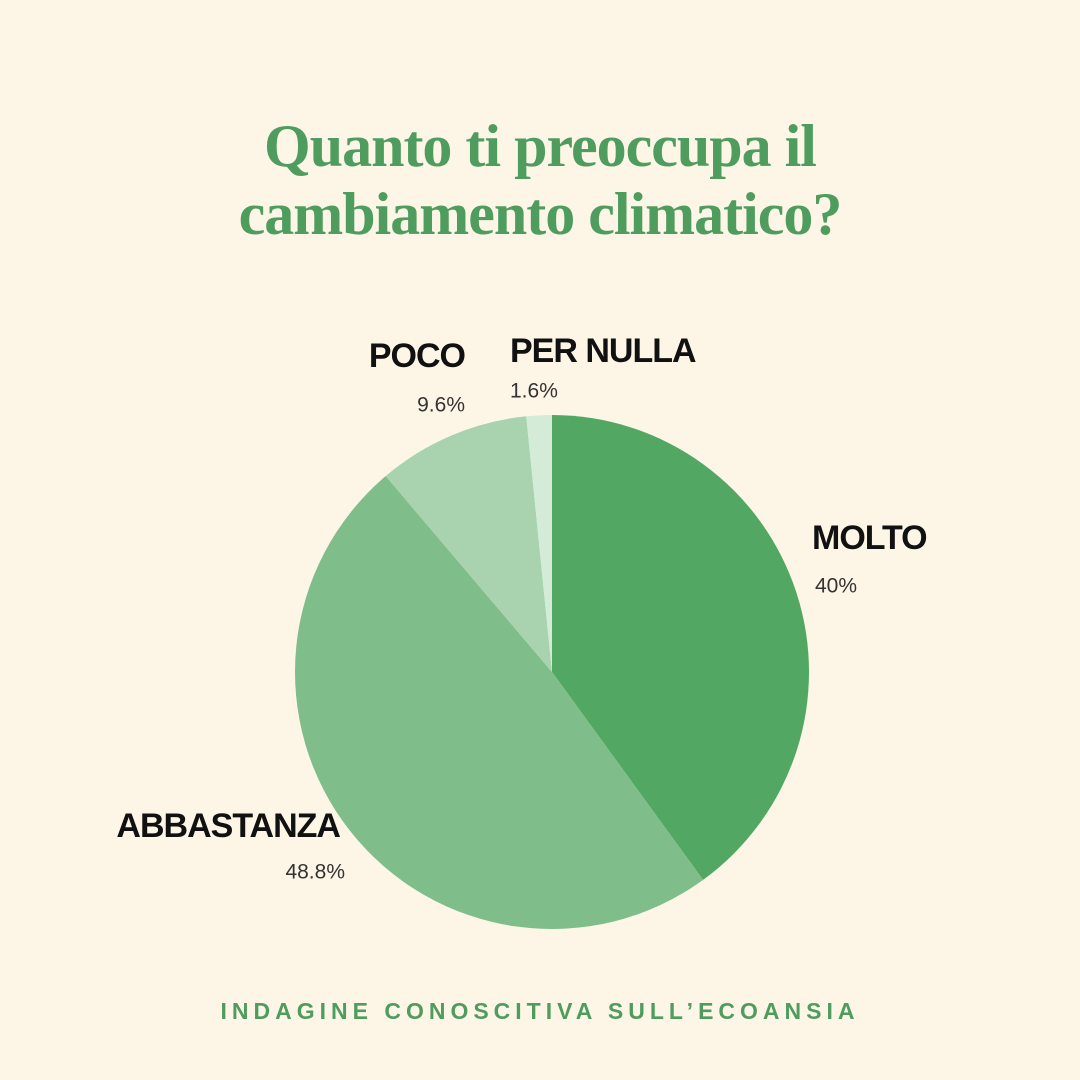 The height and width of the screenshot is (1080, 1080). I want to click on slice-label: PER NULLA, so click(603, 351).